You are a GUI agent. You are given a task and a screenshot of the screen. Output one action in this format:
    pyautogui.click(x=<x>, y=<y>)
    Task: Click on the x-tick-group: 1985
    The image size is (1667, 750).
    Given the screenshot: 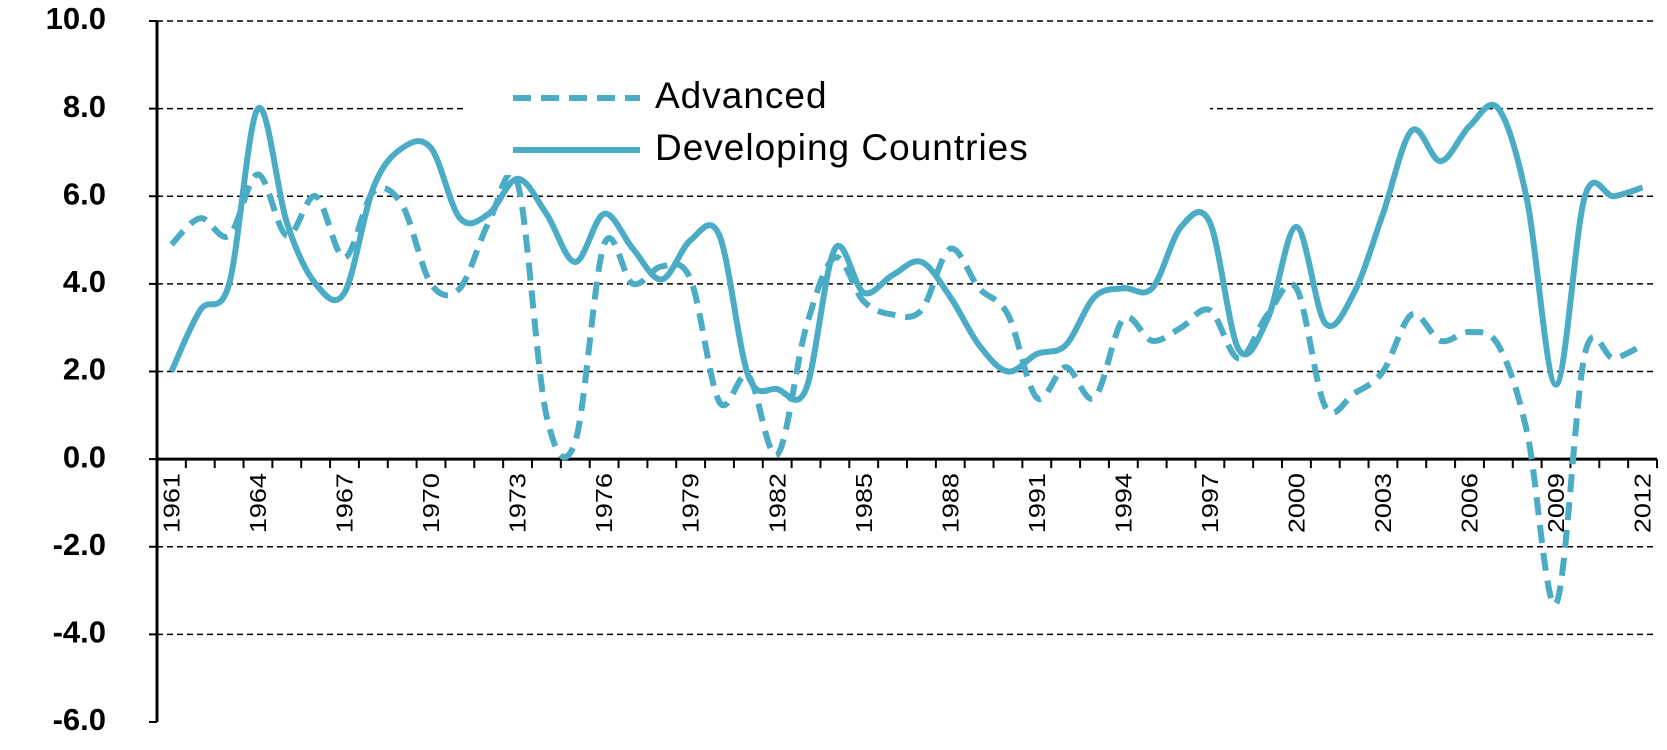 What is the action you would take?
    pyautogui.click(x=865, y=503)
    